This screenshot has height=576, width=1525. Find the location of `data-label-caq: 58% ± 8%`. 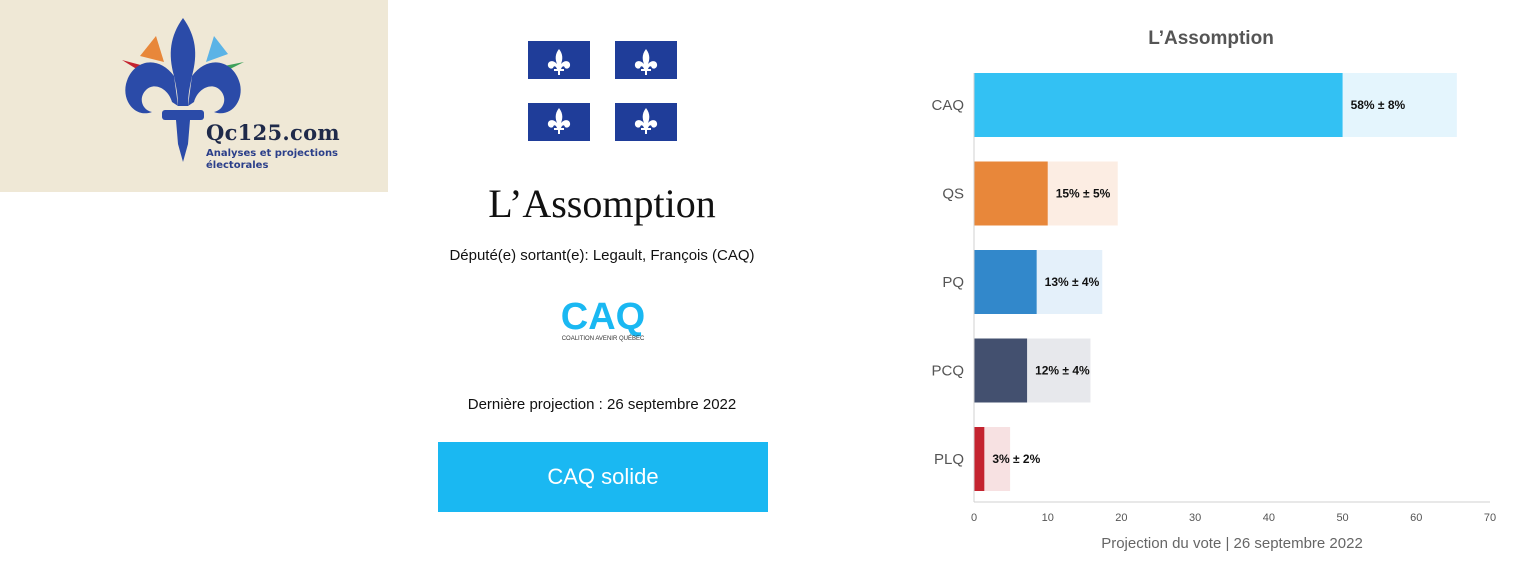

data-label-caq: 58% ± 8% is located at coordinates (1378, 105).